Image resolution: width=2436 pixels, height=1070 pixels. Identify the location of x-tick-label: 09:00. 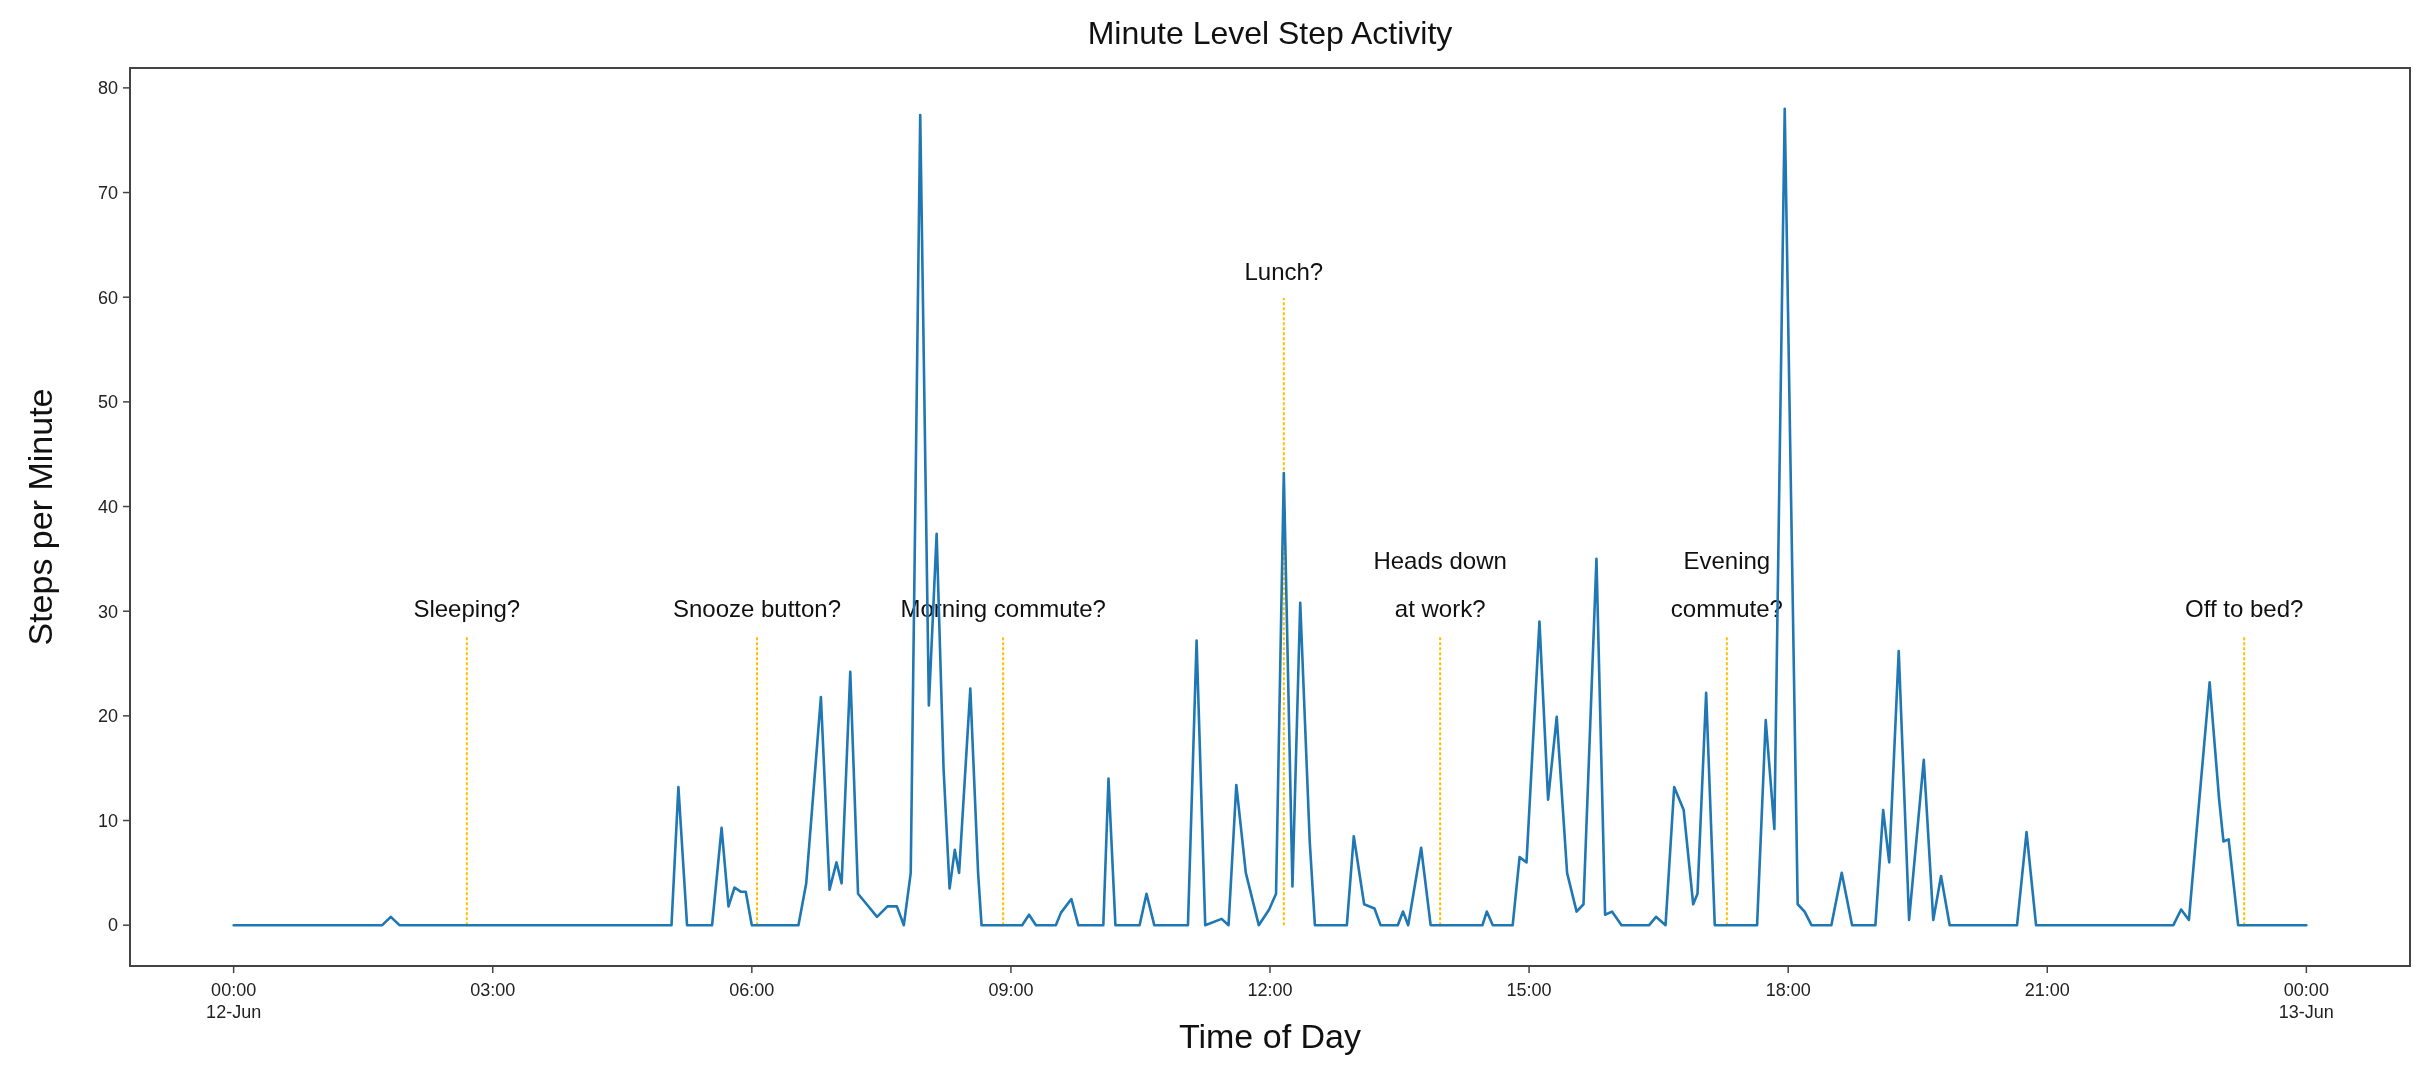
(1011, 990).